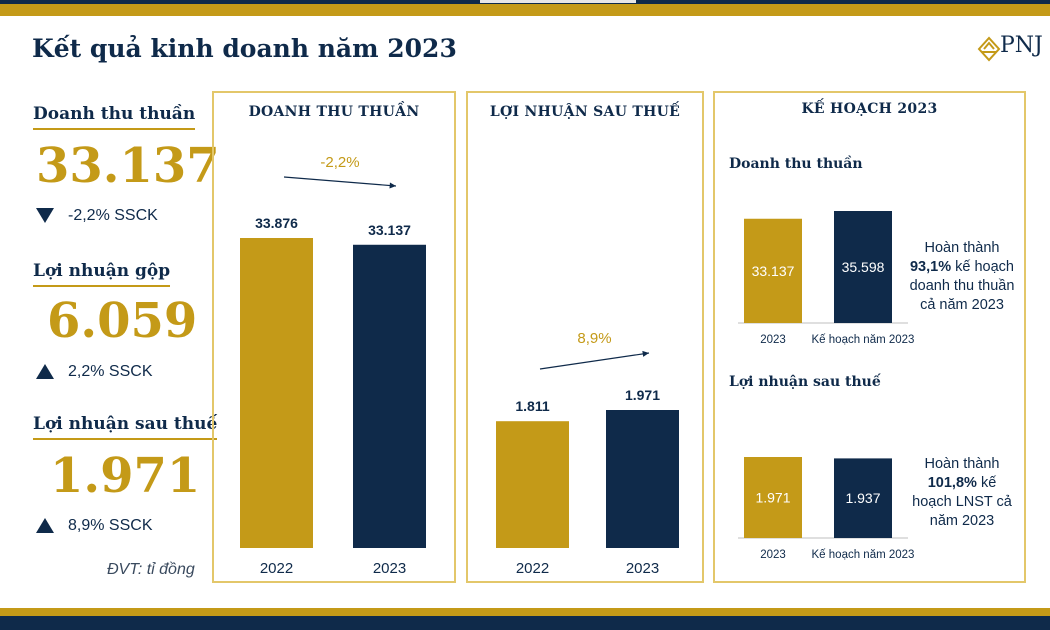  Describe the element at coordinates (333, 365) in the screenshot. I see `revenue-chart: 33.876 2022 33.137 2023 -2,2%` at that location.